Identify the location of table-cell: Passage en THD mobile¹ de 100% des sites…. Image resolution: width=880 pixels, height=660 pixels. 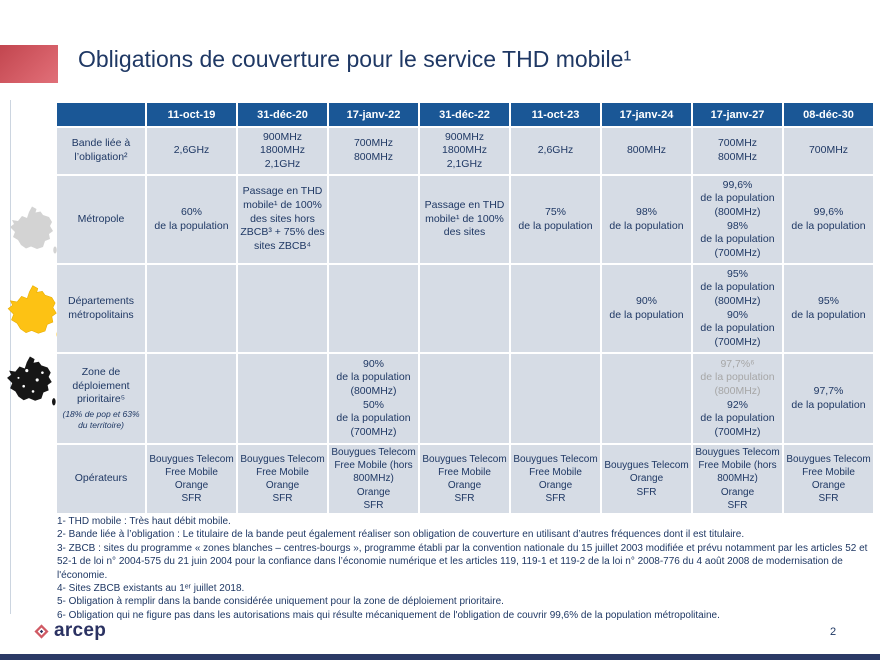
(282, 219).